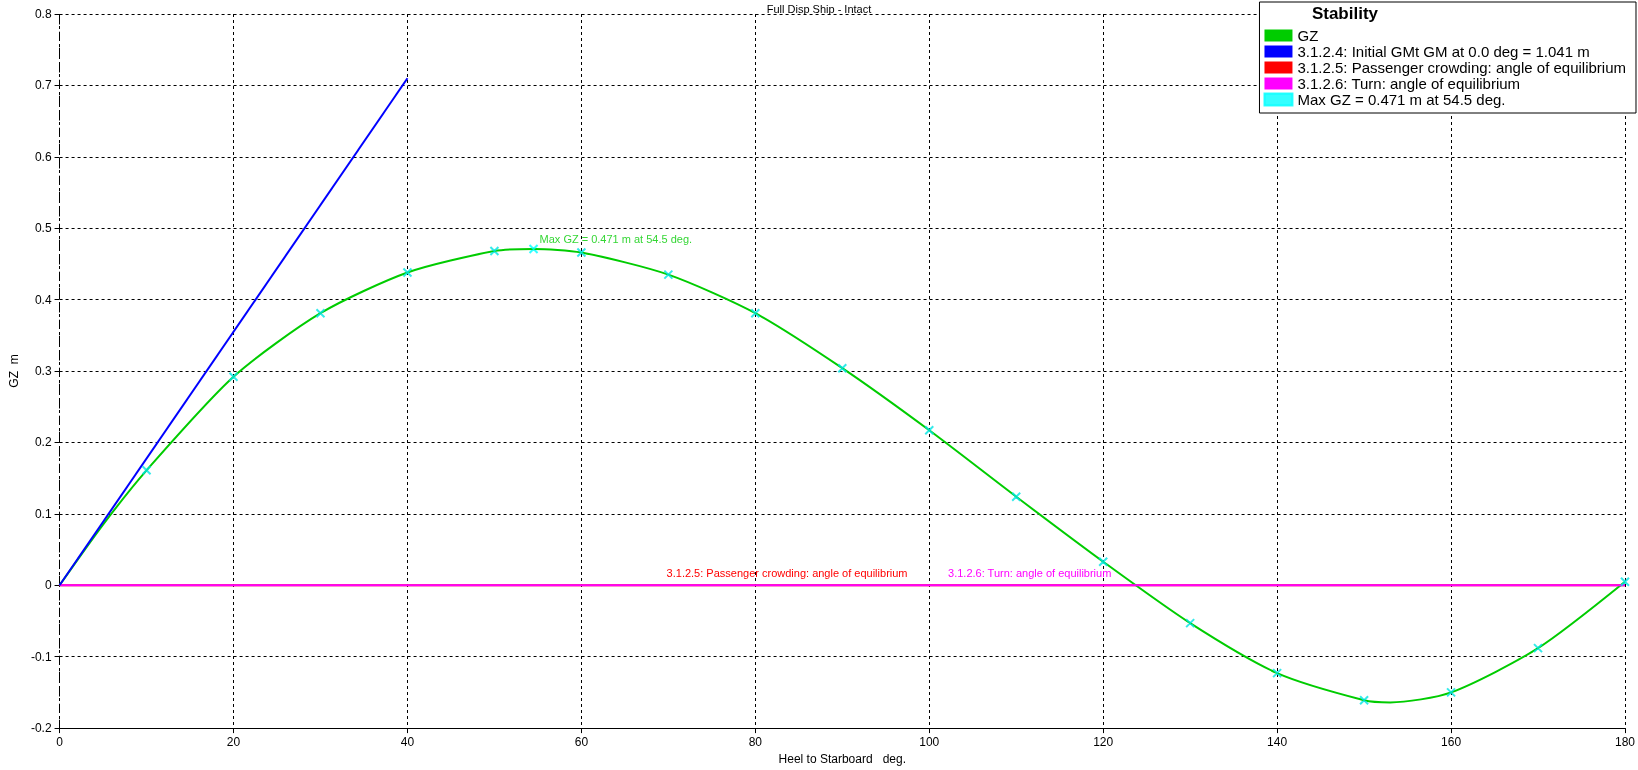  What do you see at coordinates (1345, 13) in the screenshot?
I see `legend-title: Stability` at bounding box center [1345, 13].